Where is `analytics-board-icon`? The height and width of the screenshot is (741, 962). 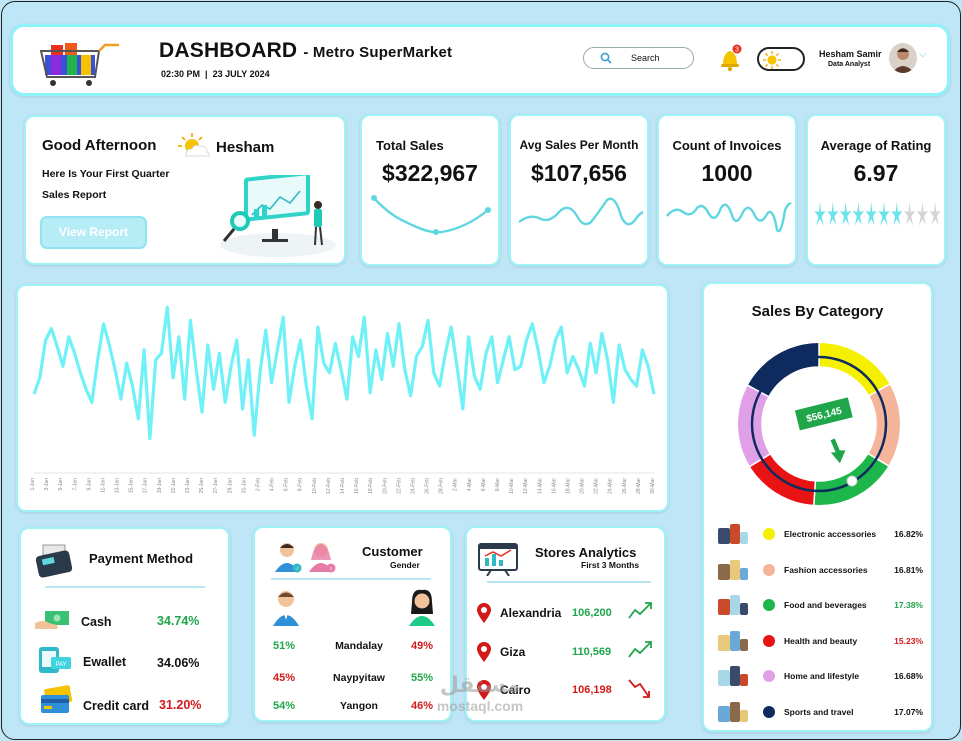 analytics-board-icon is located at coordinates (498, 559).